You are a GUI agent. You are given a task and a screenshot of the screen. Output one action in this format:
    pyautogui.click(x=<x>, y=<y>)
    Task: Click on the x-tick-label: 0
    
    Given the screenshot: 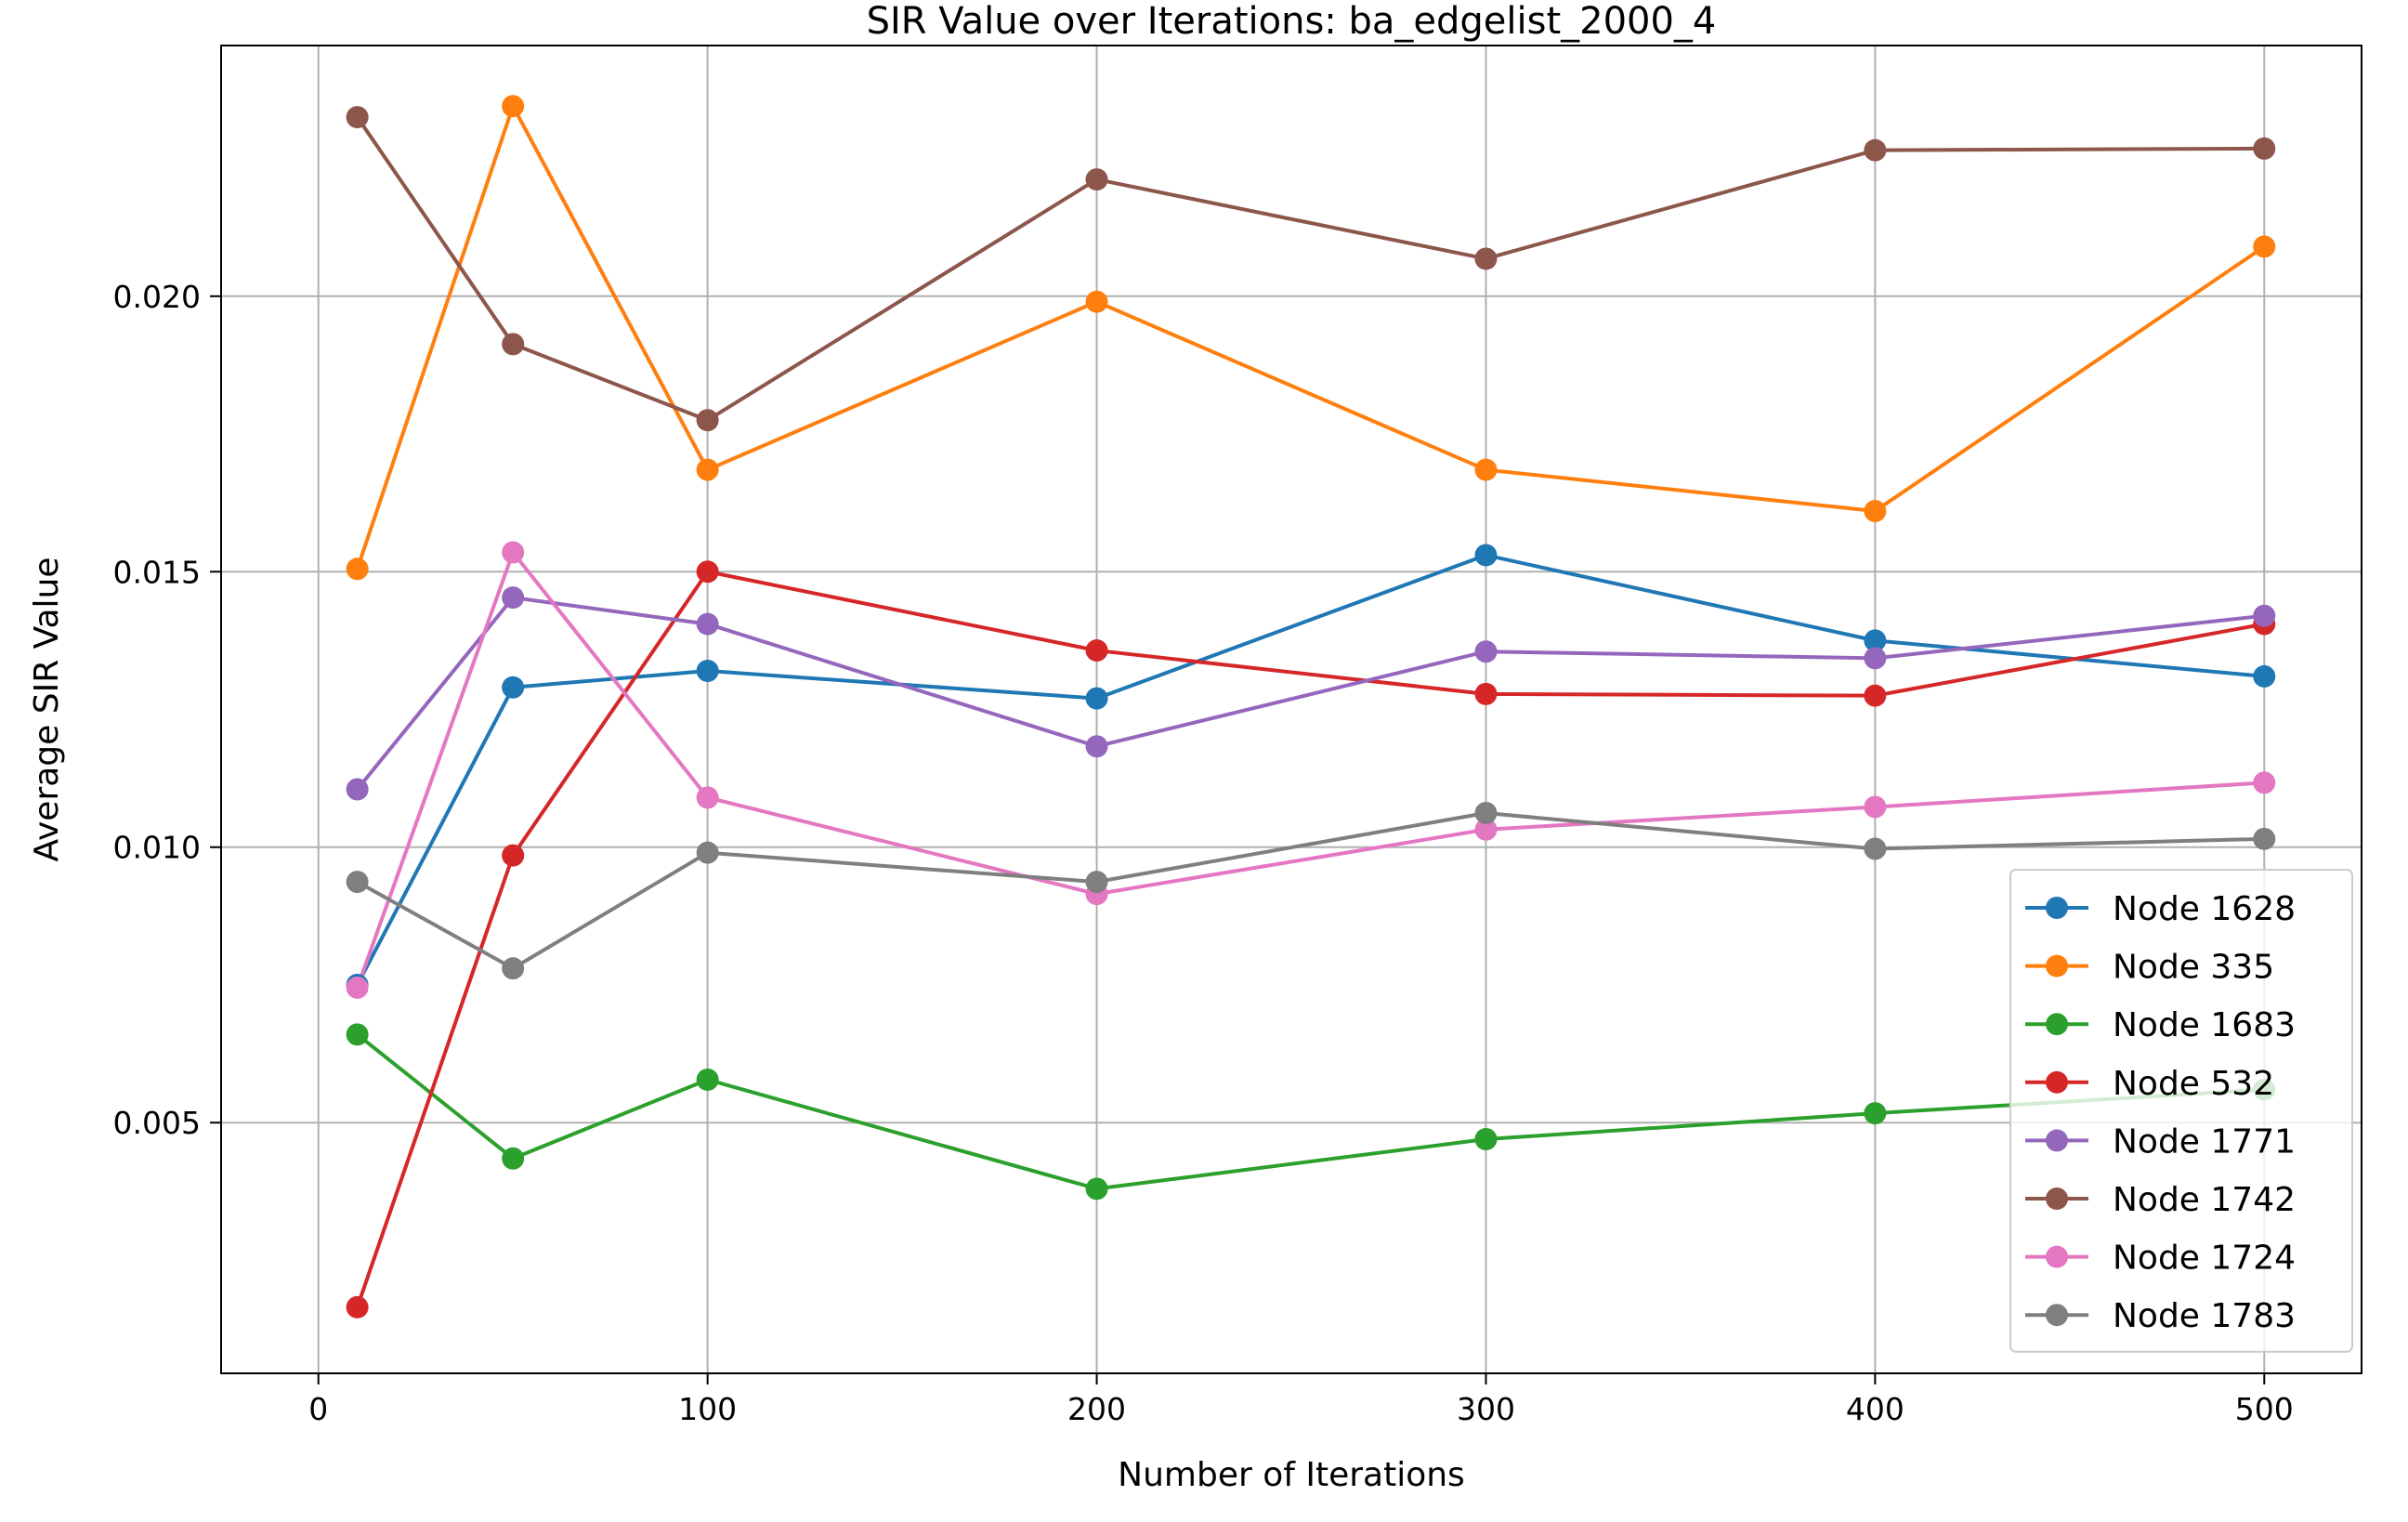 What is the action you would take?
    pyautogui.click(x=318, y=1409)
    